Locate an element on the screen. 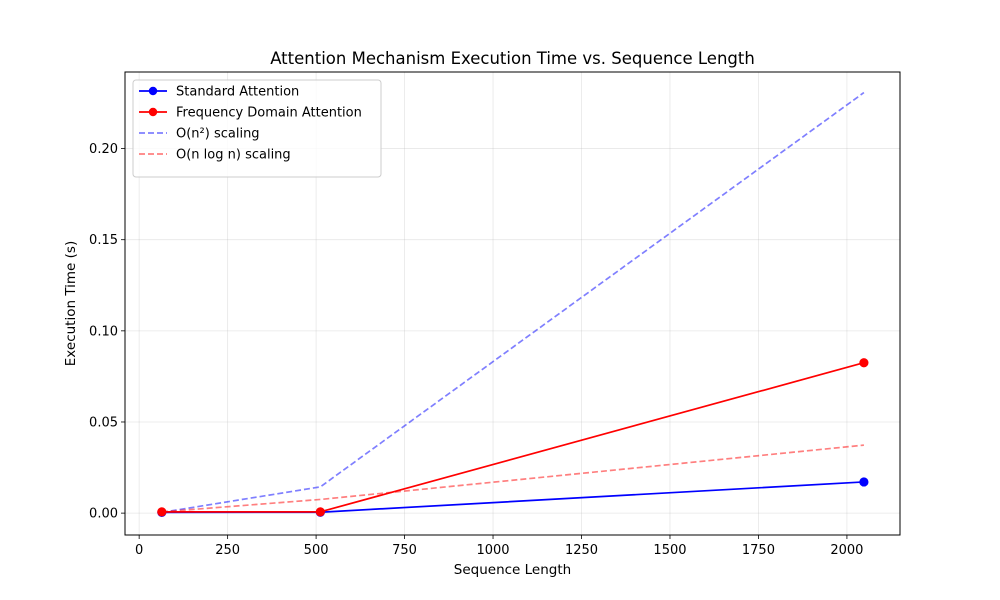 The height and width of the screenshot is (600, 1000). series-o-n-log-n-scaling is located at coordinates (512, 478).